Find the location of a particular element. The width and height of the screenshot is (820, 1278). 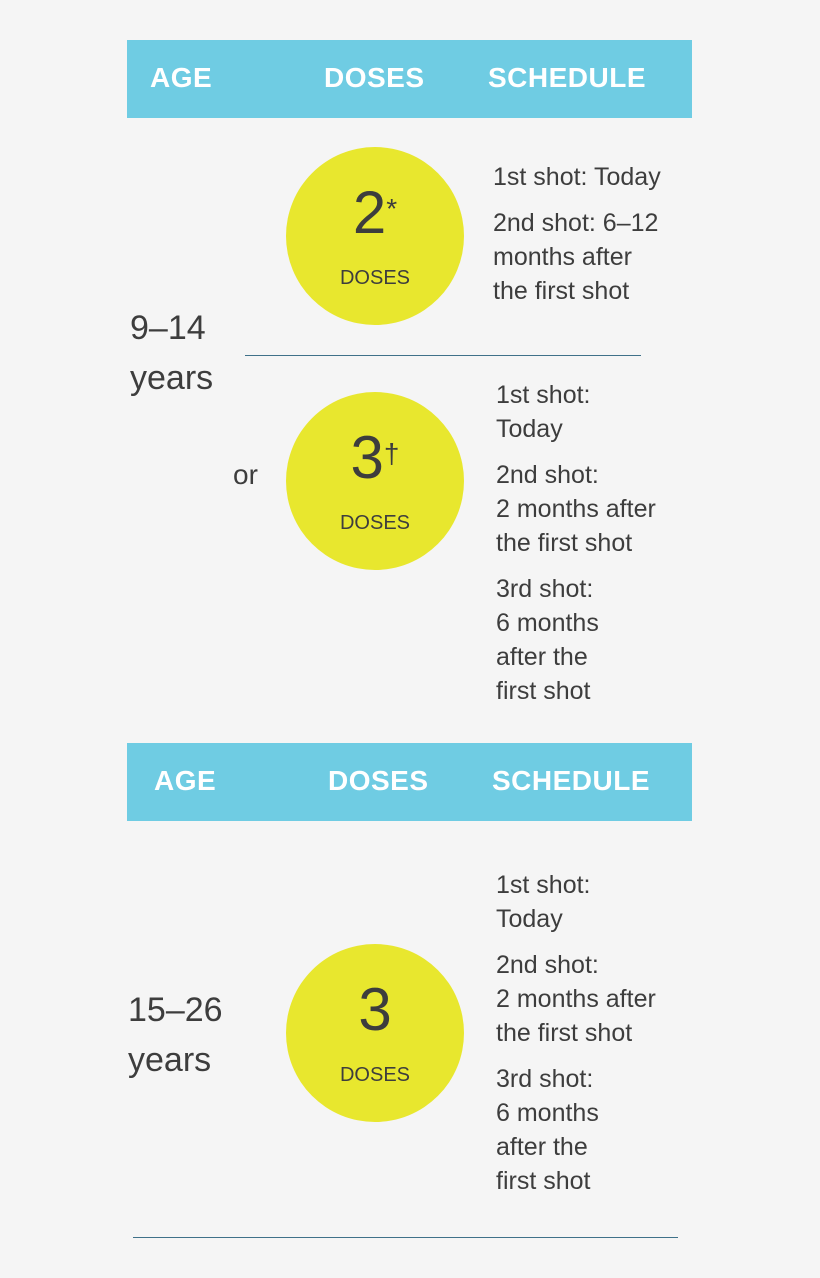

footnote-mark: * is located at coordinates (392, 208).